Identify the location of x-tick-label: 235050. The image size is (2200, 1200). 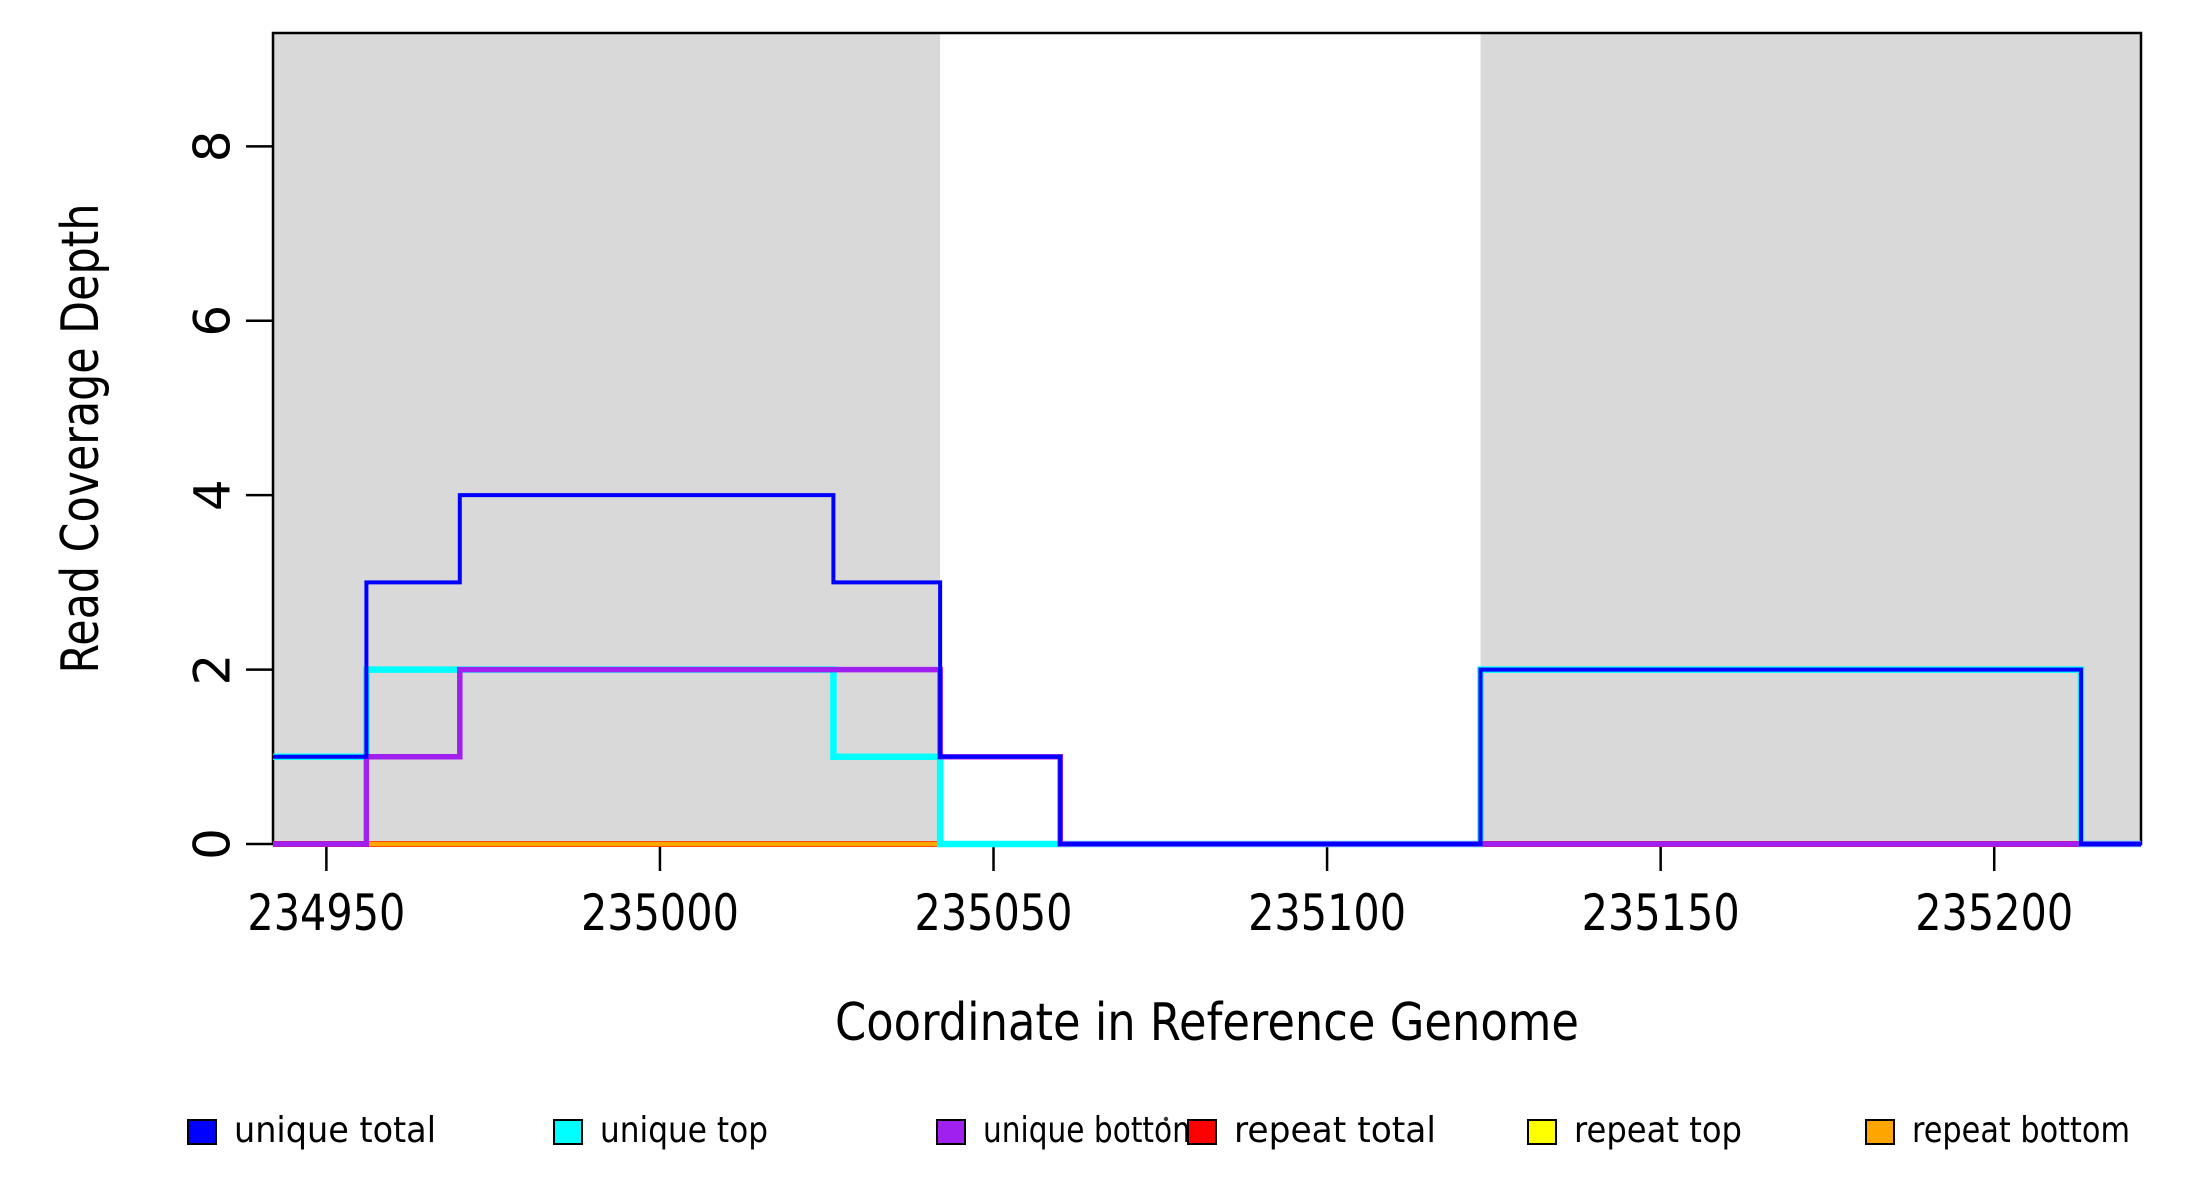
(994, 913).